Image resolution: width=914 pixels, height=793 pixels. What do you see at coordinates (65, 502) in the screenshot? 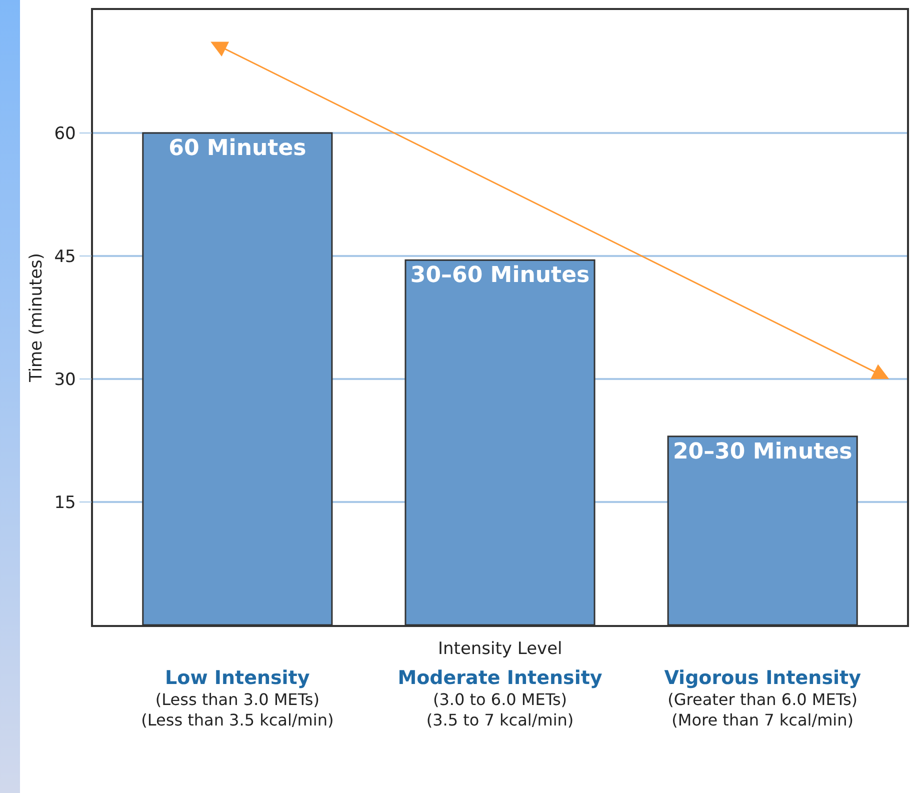
I see `y-tick-label: 15` at bounding box center [65, 502].